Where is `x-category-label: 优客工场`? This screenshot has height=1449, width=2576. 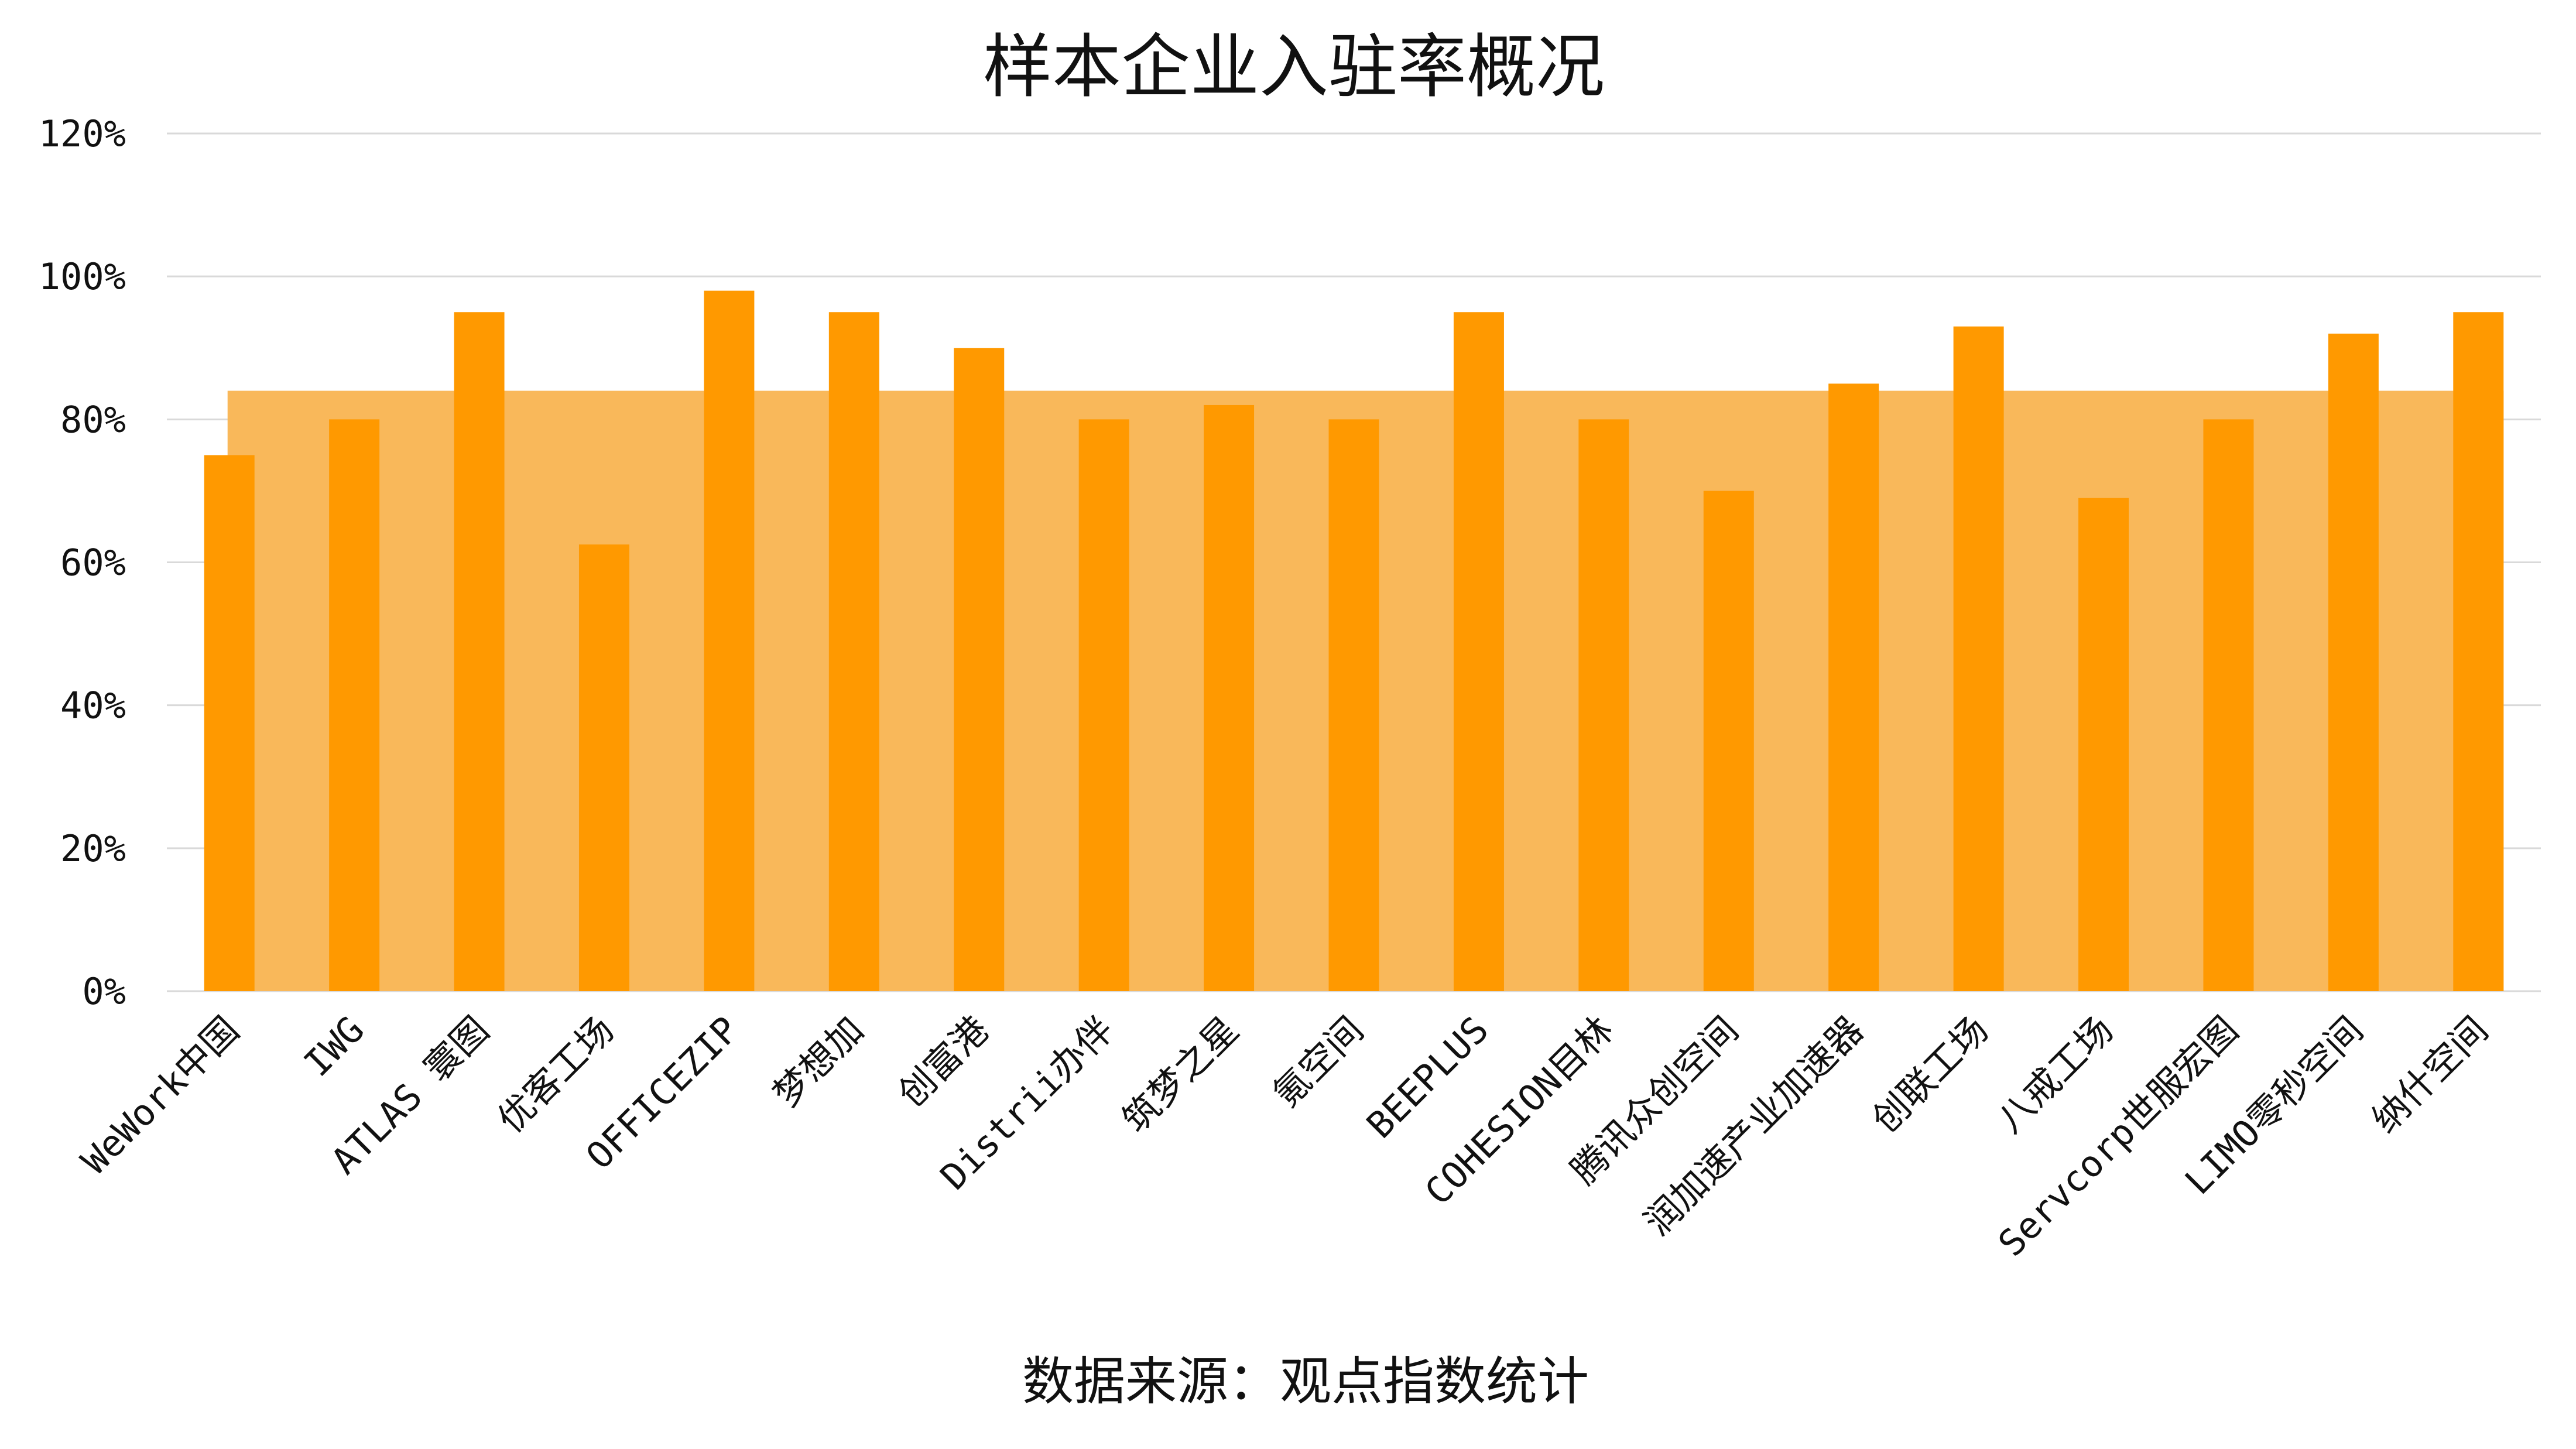
x-category-label: 优客工场 is located at coordinates (555, 1074).